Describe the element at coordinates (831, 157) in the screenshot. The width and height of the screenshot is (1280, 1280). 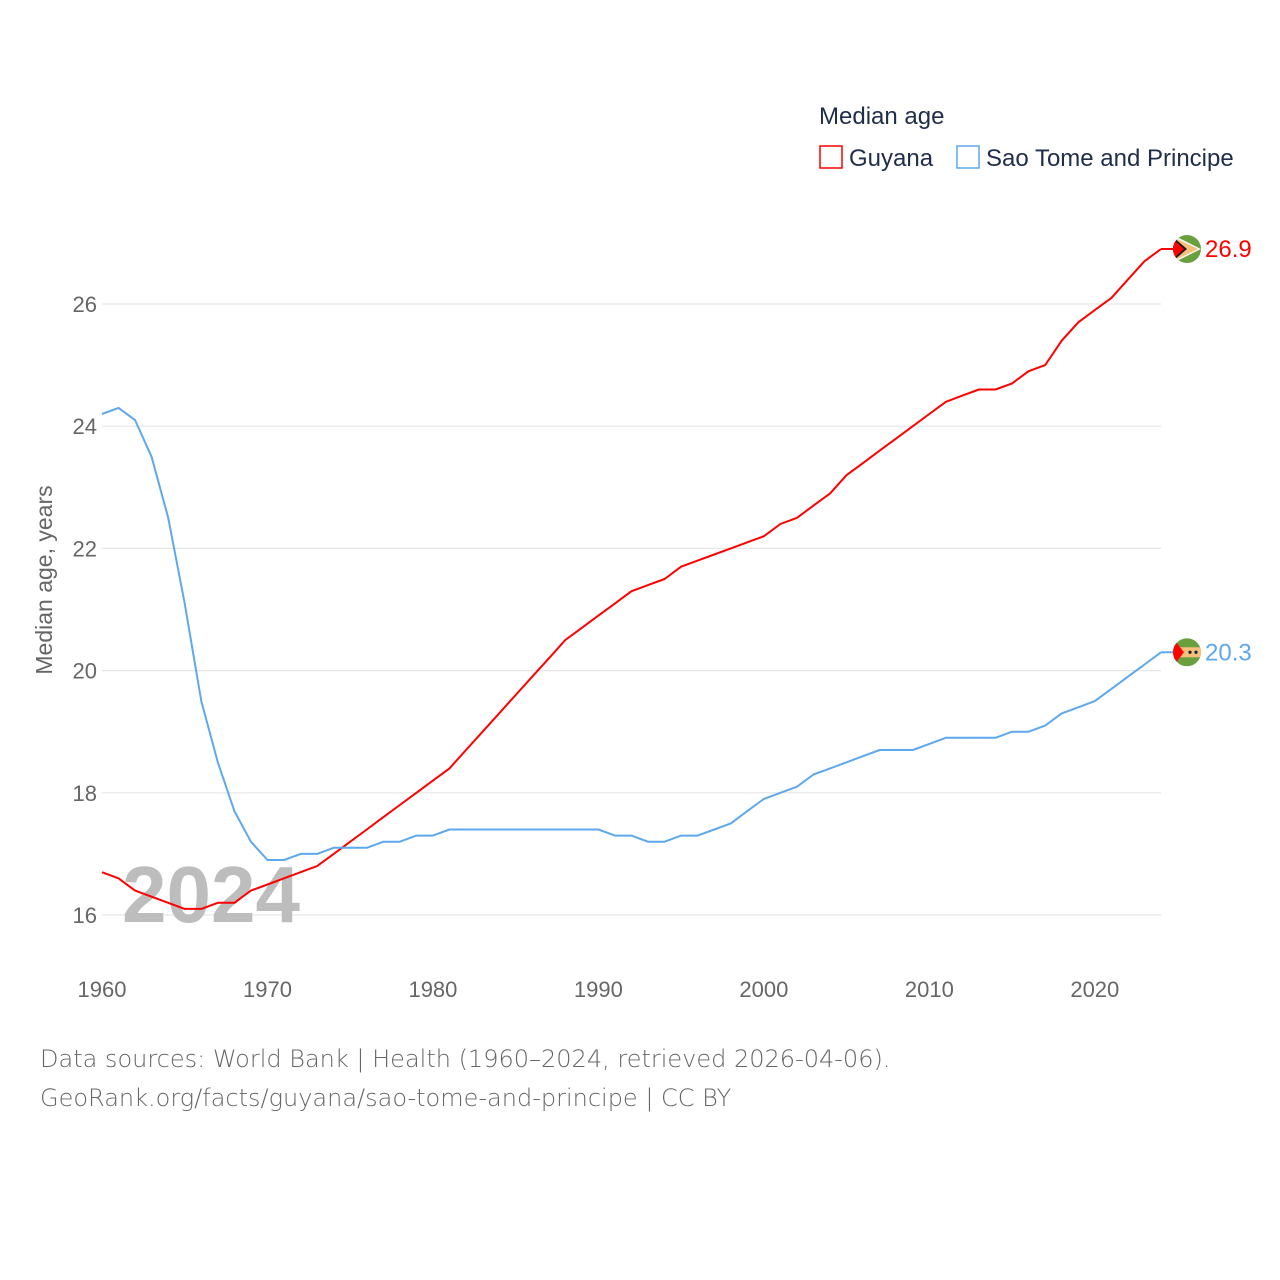
I see `legend-swatch-guyana` at that location.